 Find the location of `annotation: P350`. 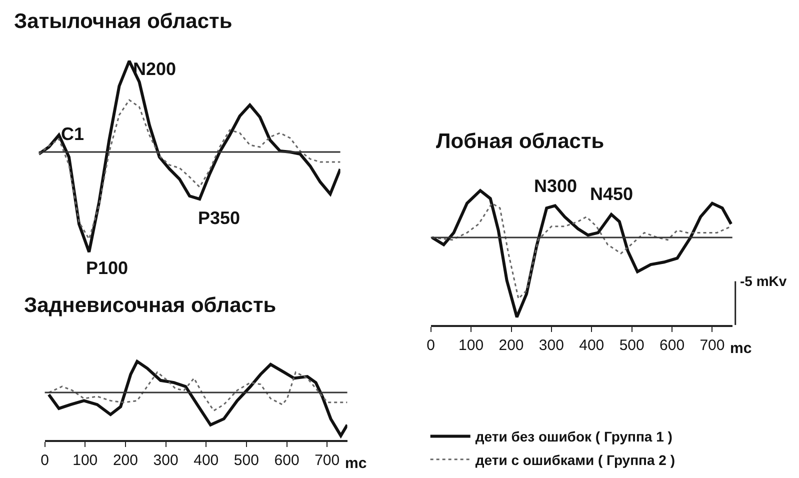

annotation: P350 is located at coordinates (219, 218).